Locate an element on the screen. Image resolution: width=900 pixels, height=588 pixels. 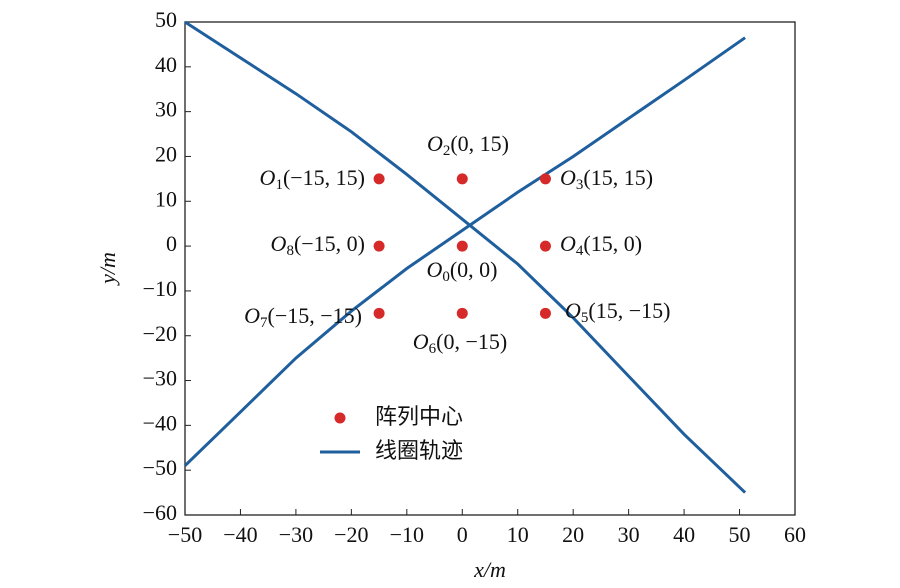
point-label: O8(−15, 0) is located at coordinates (318, 245).